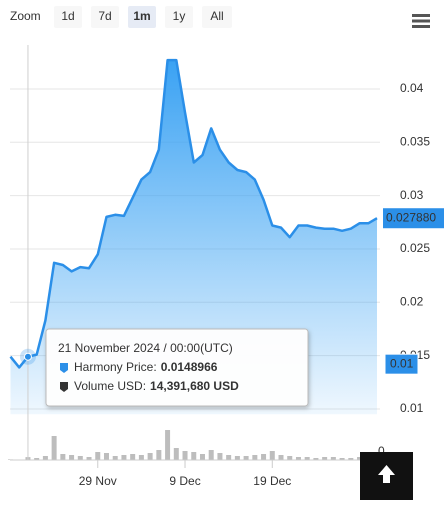 The height and width of the screenshot is (505, 444). I want to click on tooltip-item-name: Harmony Price:, so click(115, 367).